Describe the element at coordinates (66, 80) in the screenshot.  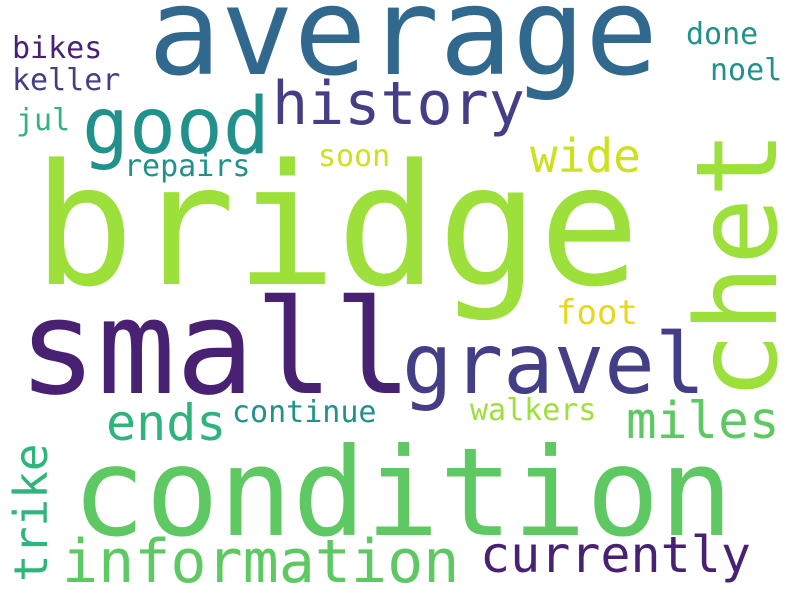
I see `word-keller: keller` at that location.